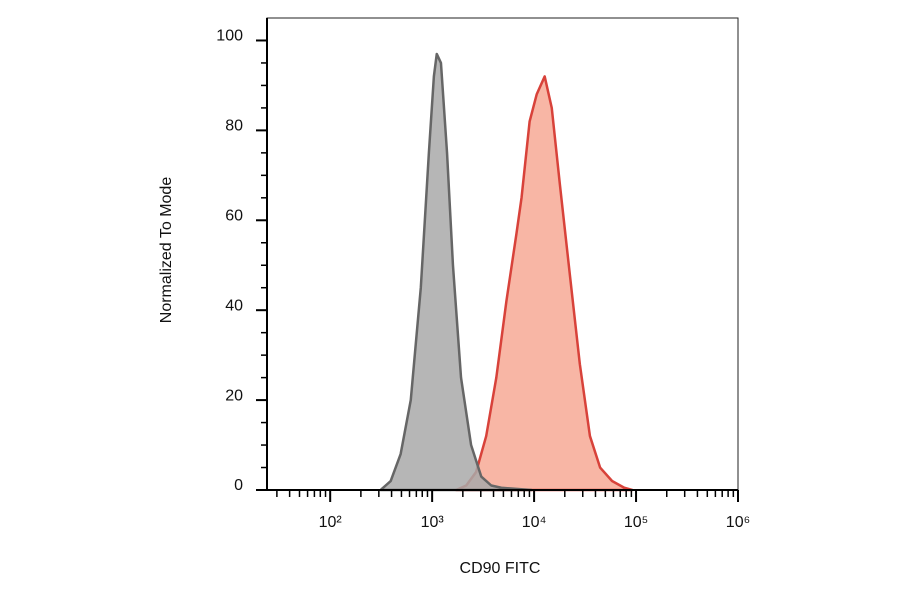 This screenshot has height=594, width=900. Describe the element at coordinates (433, 522) in the screenshot. I see `x-tick-label: 10³` at that location.